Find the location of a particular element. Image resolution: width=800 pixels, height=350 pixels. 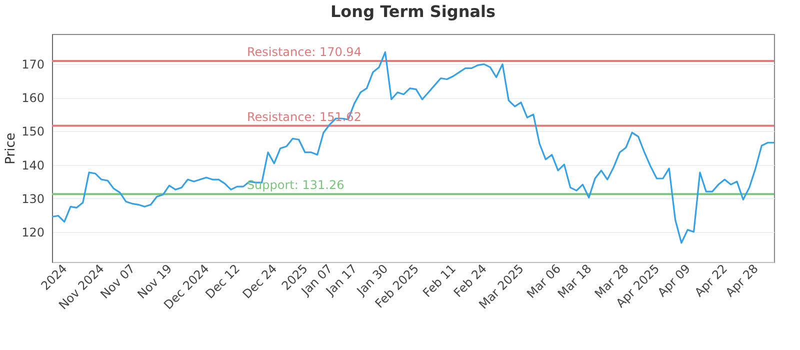

ref-line-label: Resistance: 170.94 is located at coordinates (304, 52).